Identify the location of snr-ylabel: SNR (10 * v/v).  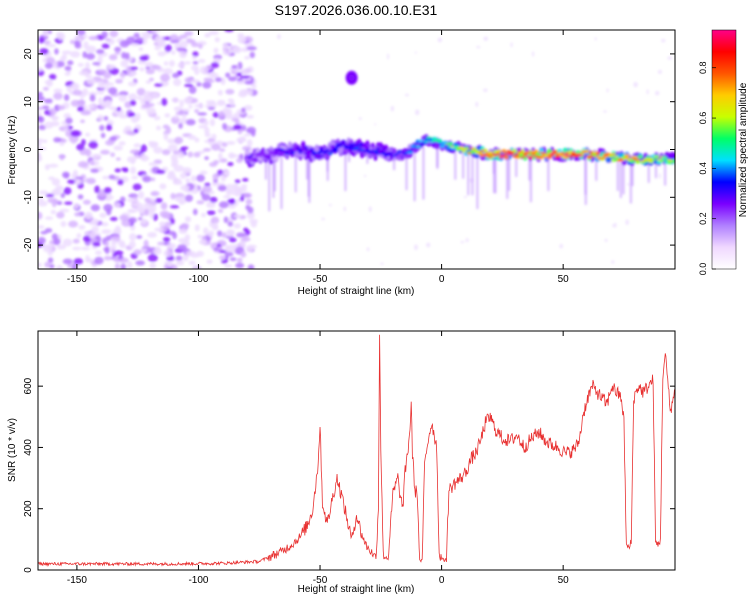
(12, 450).